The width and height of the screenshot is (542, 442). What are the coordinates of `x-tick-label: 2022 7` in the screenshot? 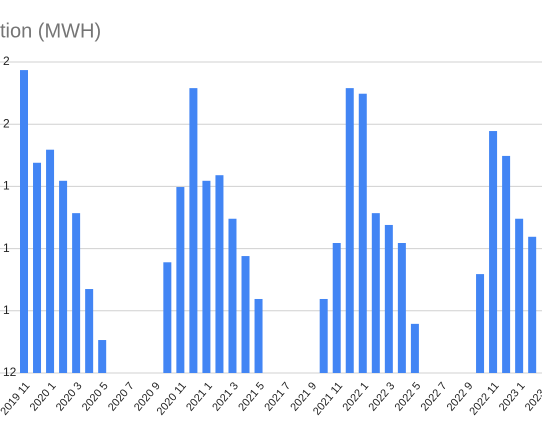 It's located at (434, 396).